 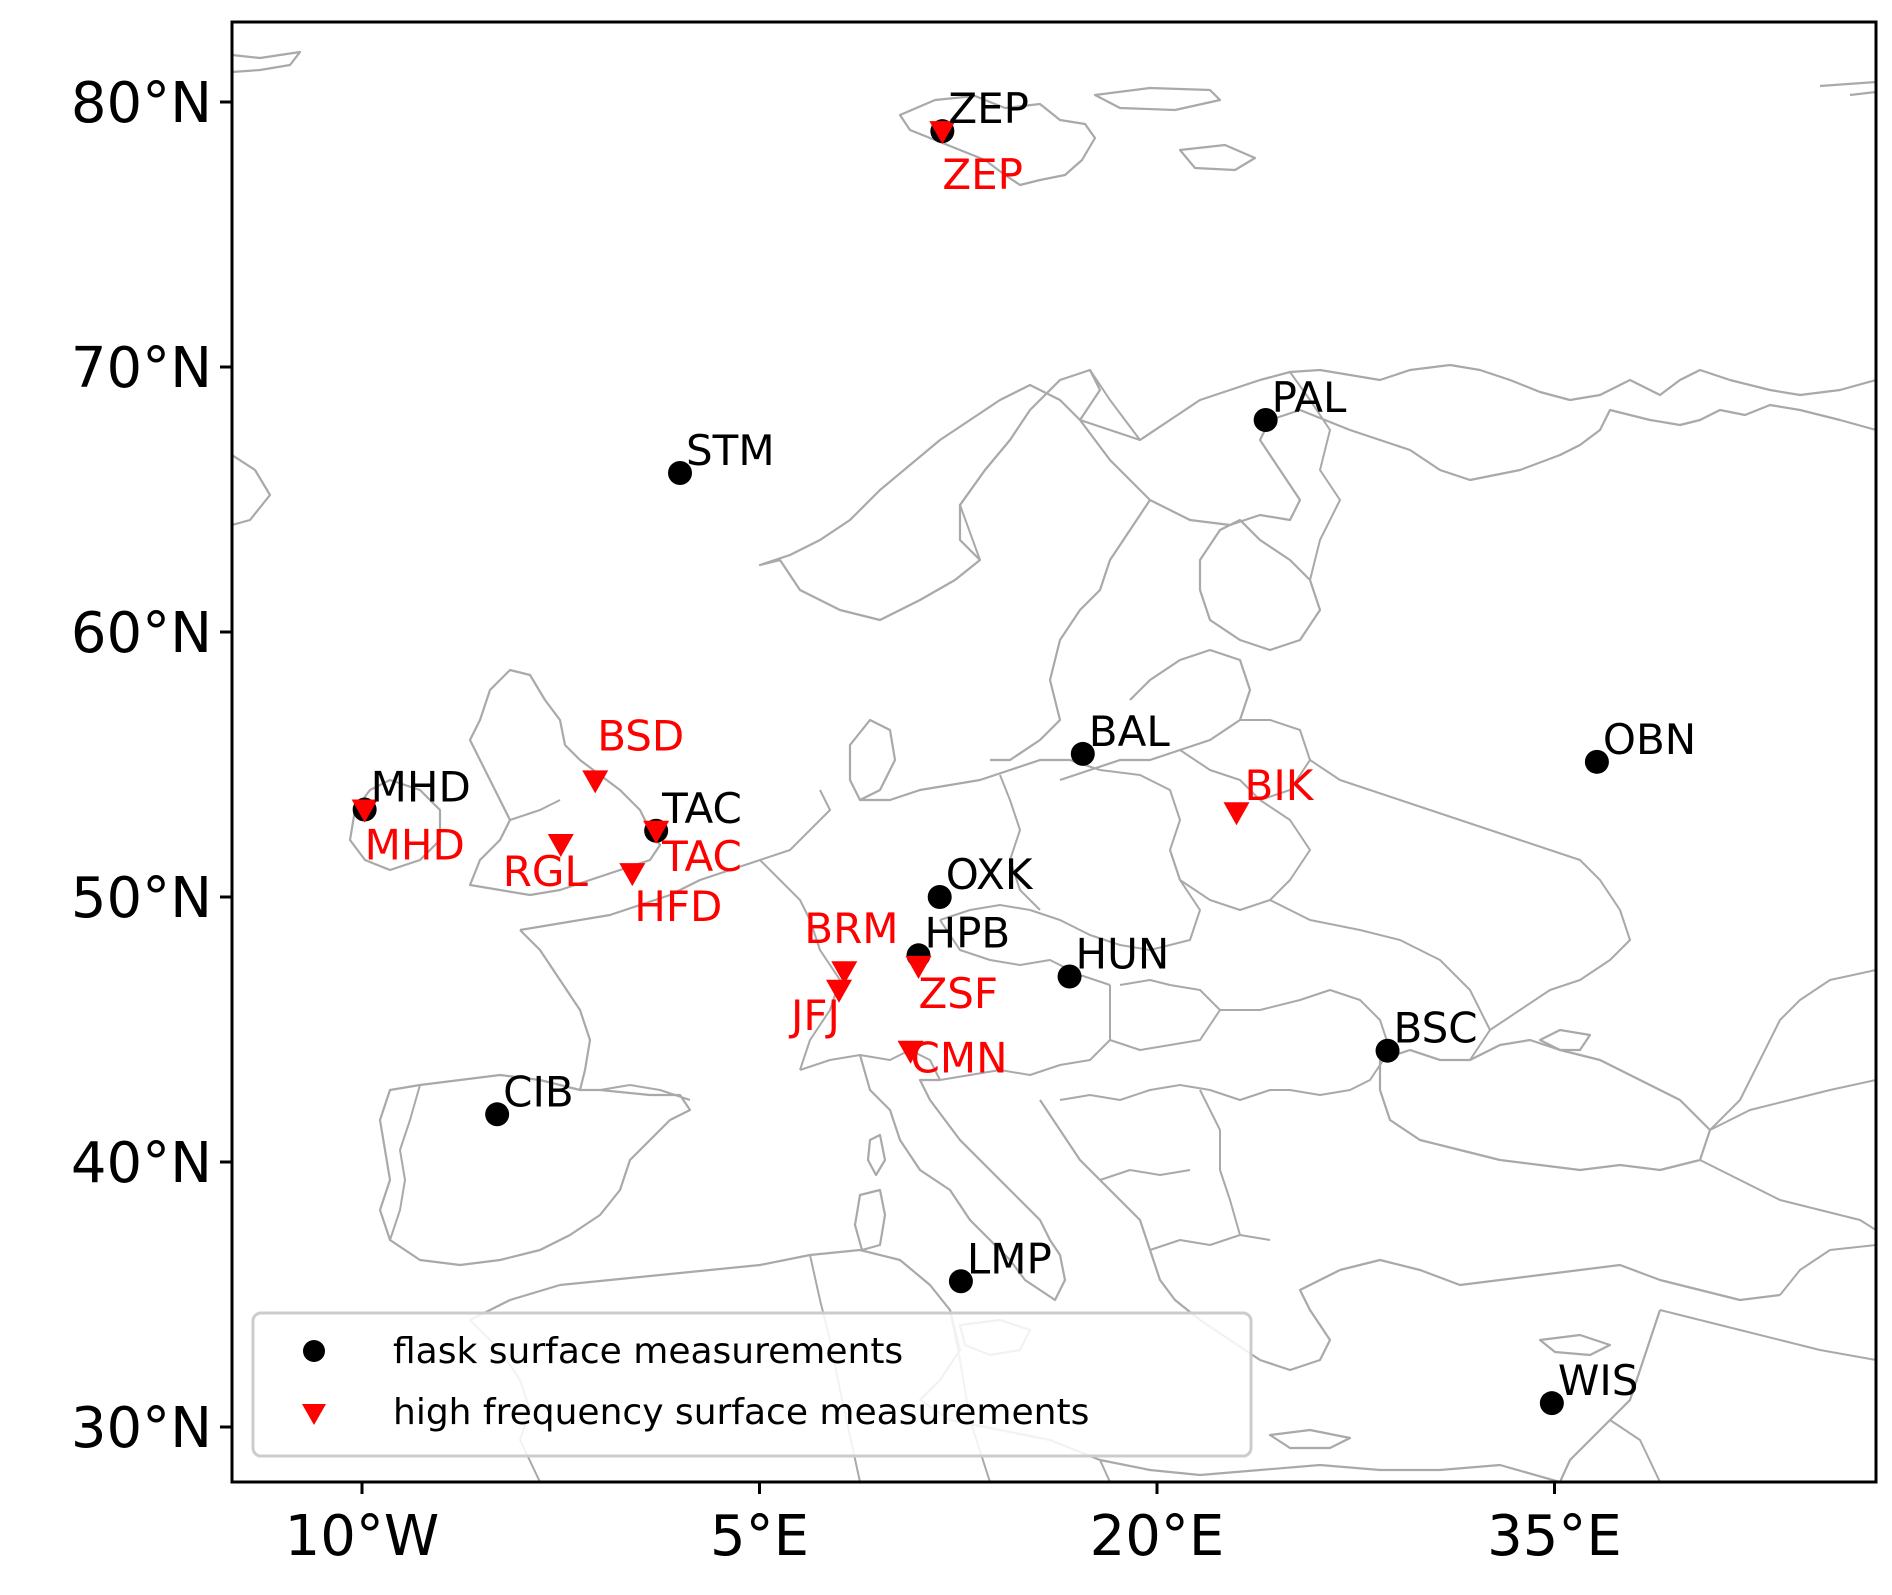 I want to click on x-tick-label: 20°E, so click(x=1157, y=1536).